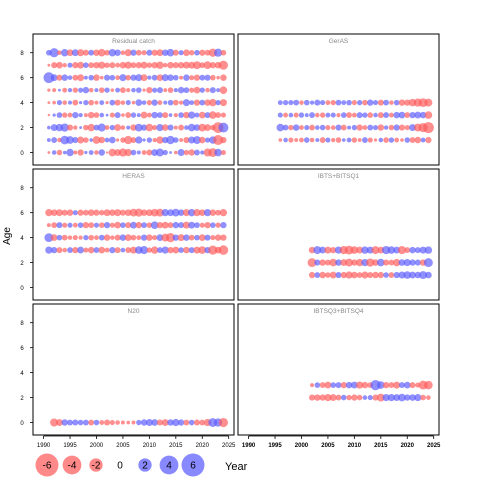 Image resolution: width=480 pixels, height=480 pixels. What do you see at coordinates (22, 349) in the screenshot?
I see `y-tick-label: 6` at bounding box center [22, 349].